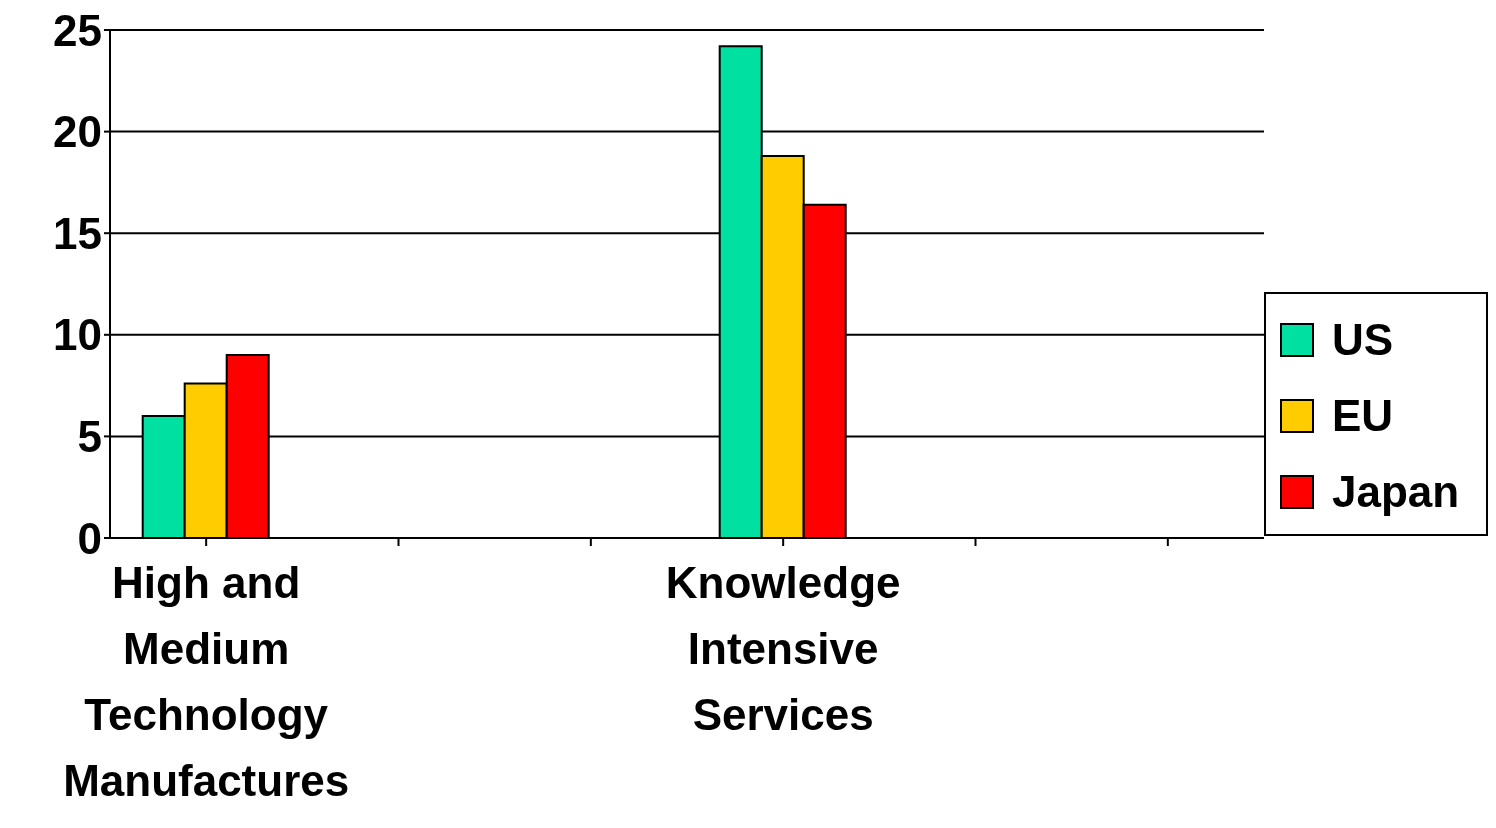 This screenshot has width=1496, height=828. What do you see at coordinates (77, 233) in the screenshot?
I see `y-tick-label: 15` at bounding box center [77, 233].